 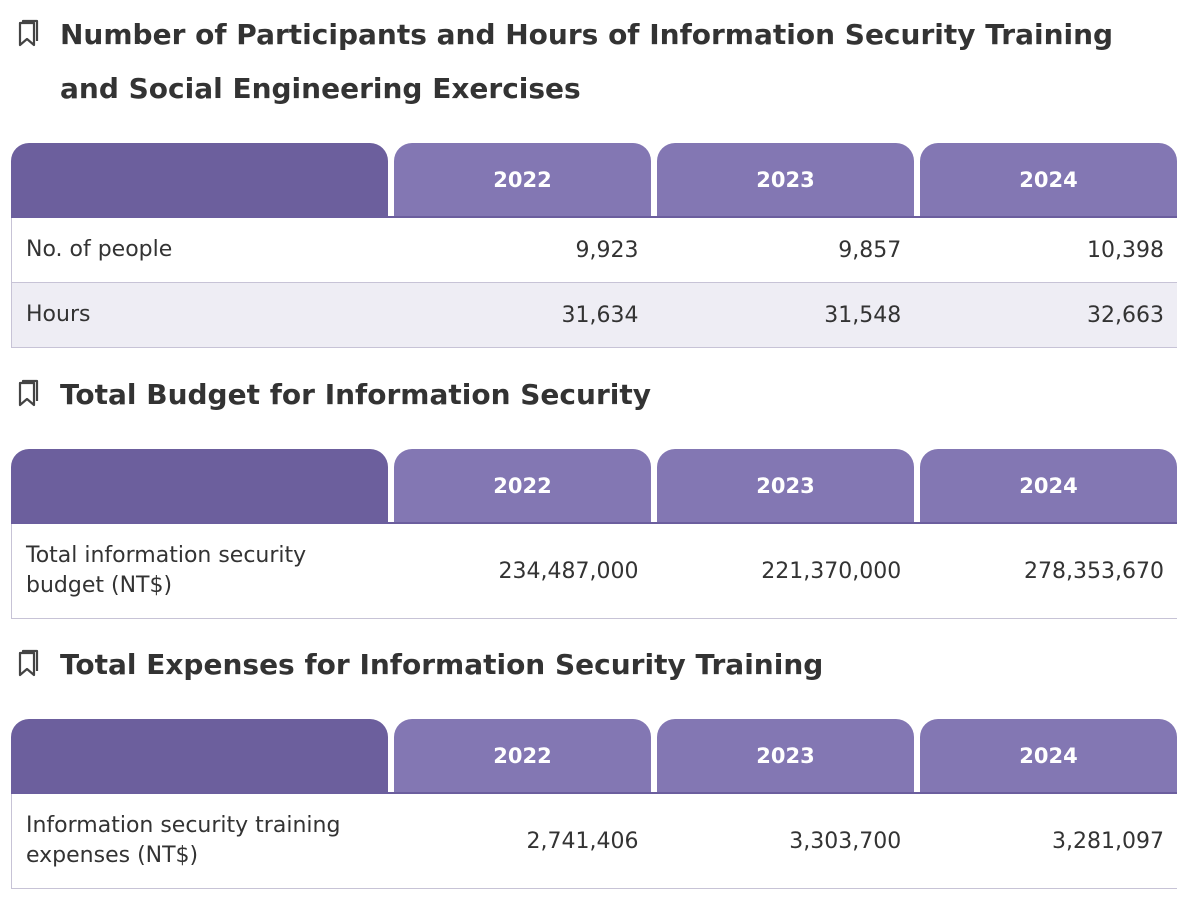 What do you see at coordinates (568, 571) in the screenshot?
I see `cell-value: 234,487,000` at bounding box center [568, 571].